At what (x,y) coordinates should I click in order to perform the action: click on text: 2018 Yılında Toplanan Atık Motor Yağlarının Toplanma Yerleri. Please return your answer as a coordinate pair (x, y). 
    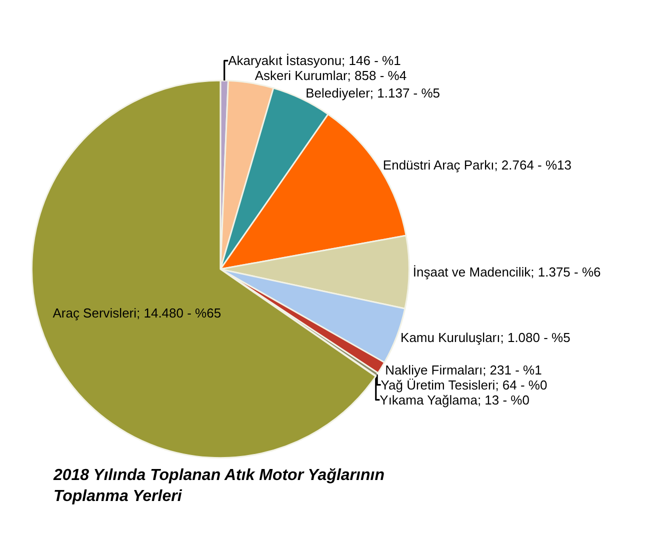
    Looking at the image, I should click on (218, 486).